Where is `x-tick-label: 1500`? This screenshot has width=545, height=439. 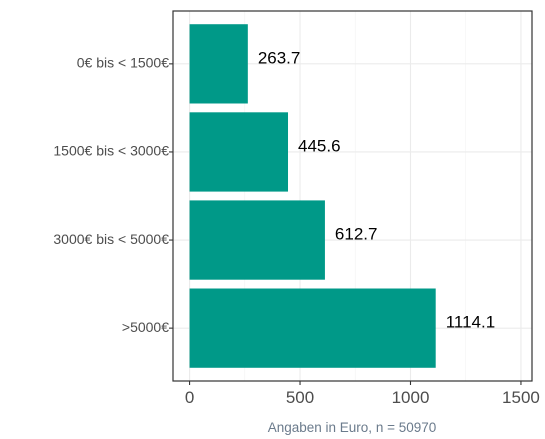
x-tick-label: 1500 is located at coordinates (521, 397).